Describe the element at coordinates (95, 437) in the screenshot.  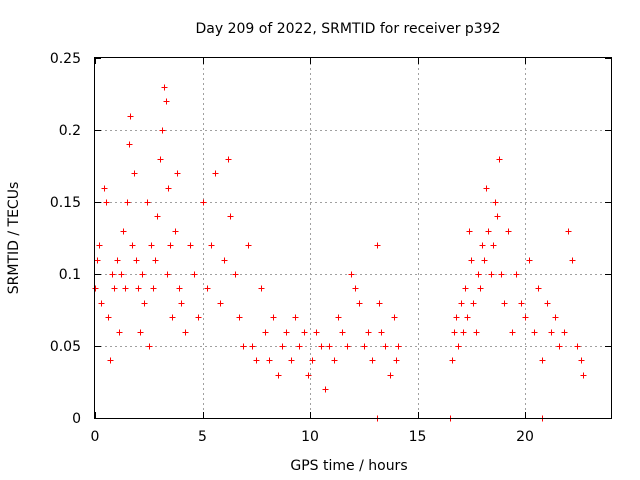
I see `x-tick-label: 0` at that location.